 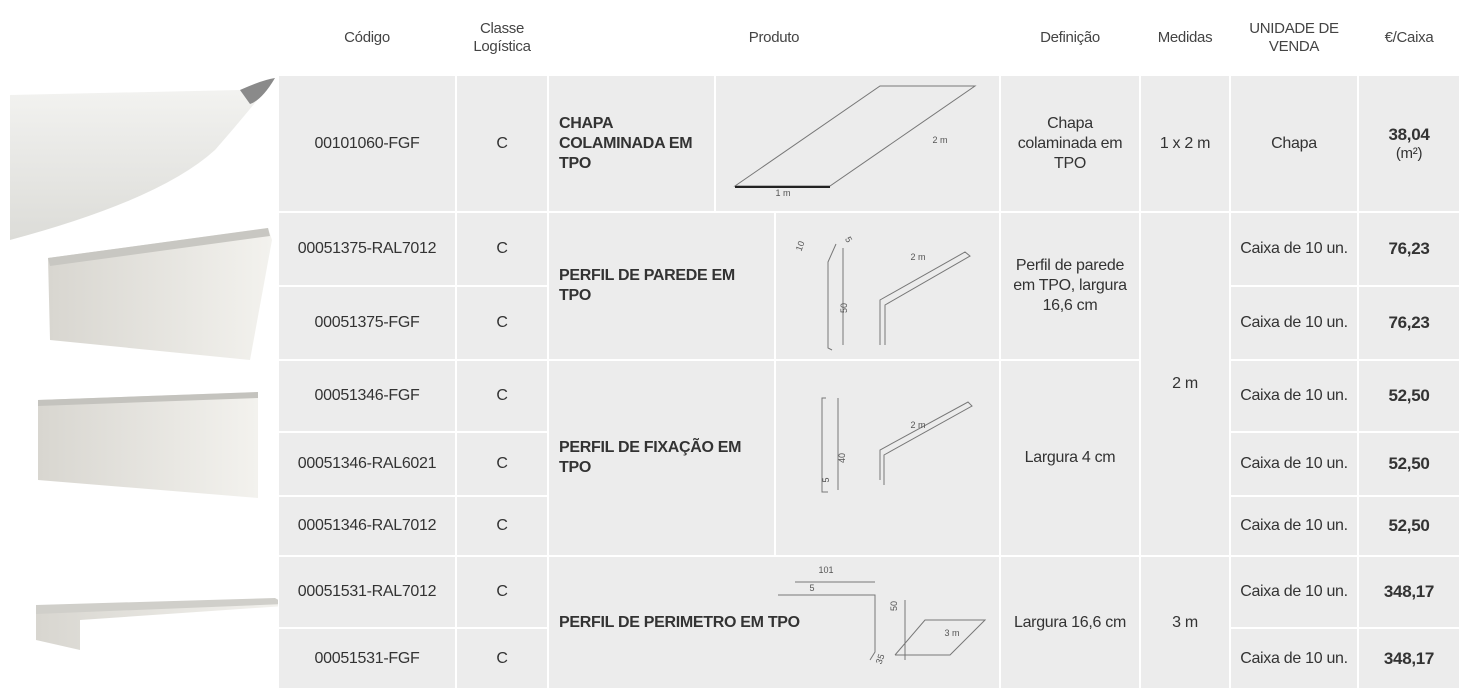 I want to click on column-header: €/Caixa, so click(x=1409, y=37).